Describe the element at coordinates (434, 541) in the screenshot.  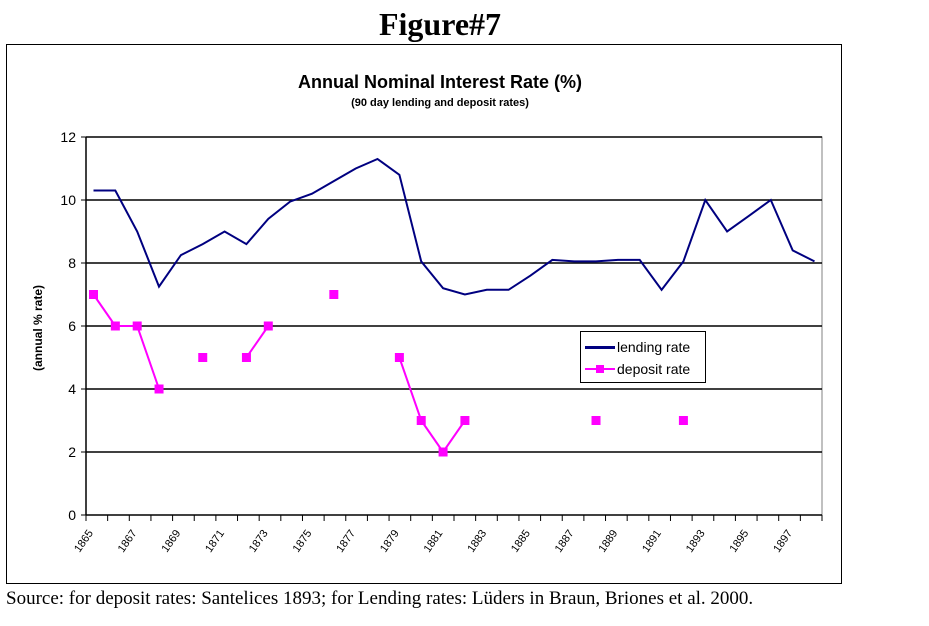
I see `x-tick-label-1881: 1881` at that location.